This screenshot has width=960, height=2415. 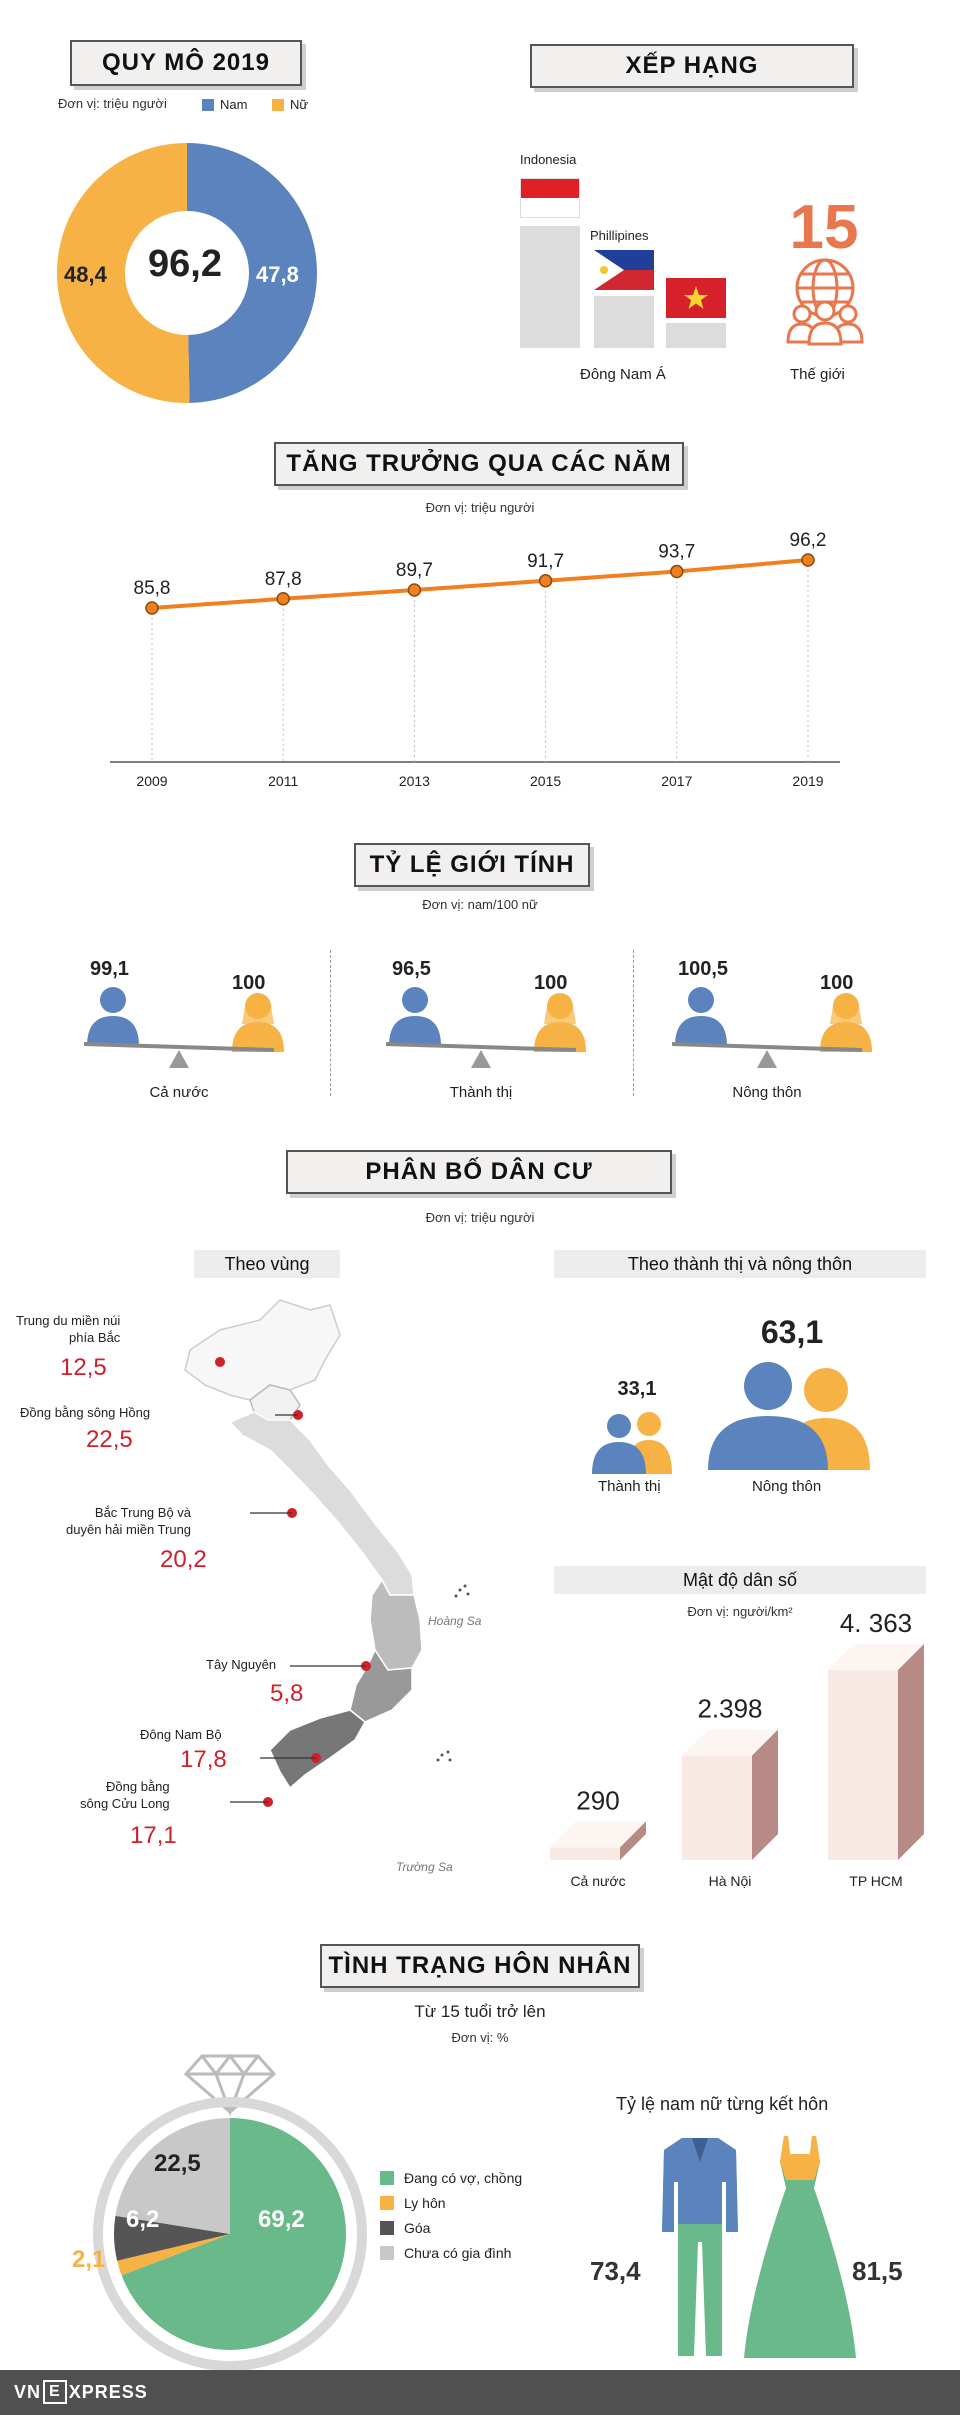 What do you see at coordinates (451, 2228) in the screenshot?
I see `marriage-legend-item: Góa` at bounding box center [451, 2228].